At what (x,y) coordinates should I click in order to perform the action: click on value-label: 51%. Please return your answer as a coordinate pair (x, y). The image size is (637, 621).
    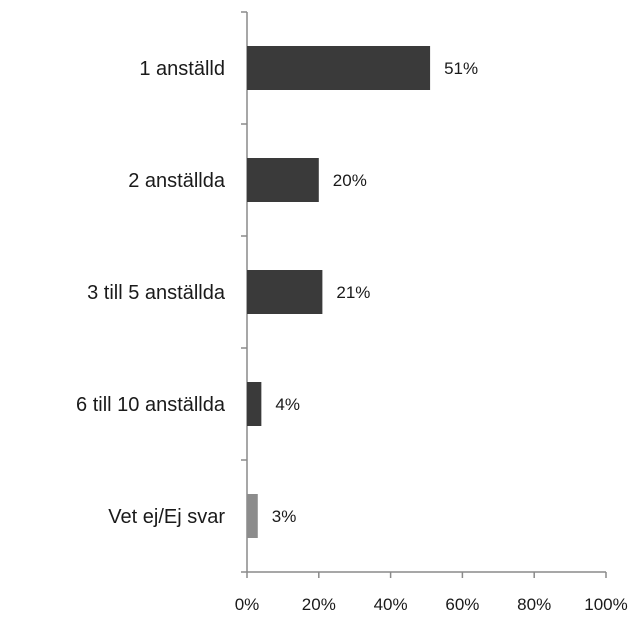
    Looking at the image, I should click on (461, 68).